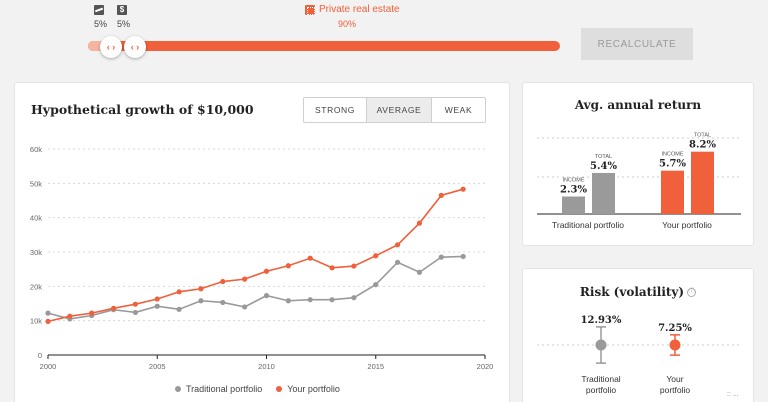  What do you see at coordinates (36, 183) in the screenshot?
I see `y-tick-label: 50k` at bounding box center [36, 183].